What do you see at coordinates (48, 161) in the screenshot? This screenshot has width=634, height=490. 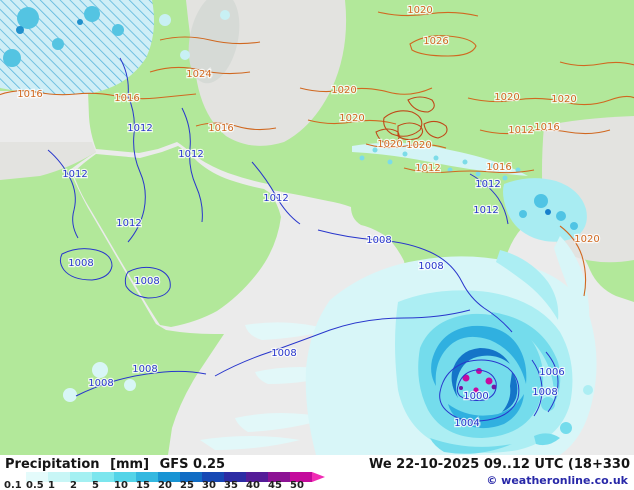 I see `terrain-egypt` at bounding box center [48, 161].